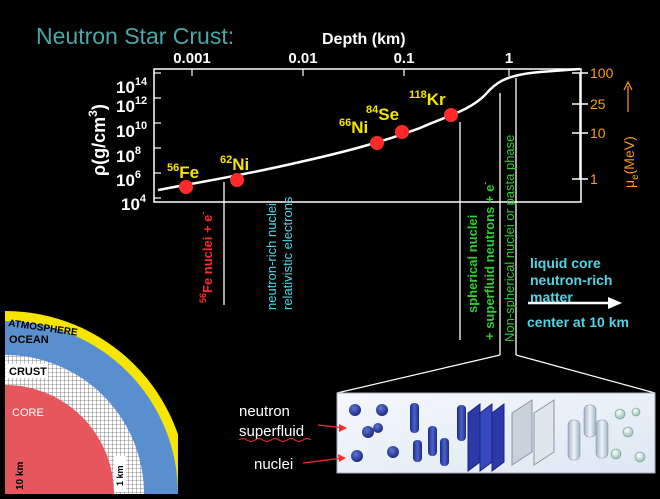 The height and width of the screenshot is (499, 660). What do you see at coordinates (273, 464) in the screenshot?
I see `legend-nuclei: nuclei` at bounding box center [273, 464].